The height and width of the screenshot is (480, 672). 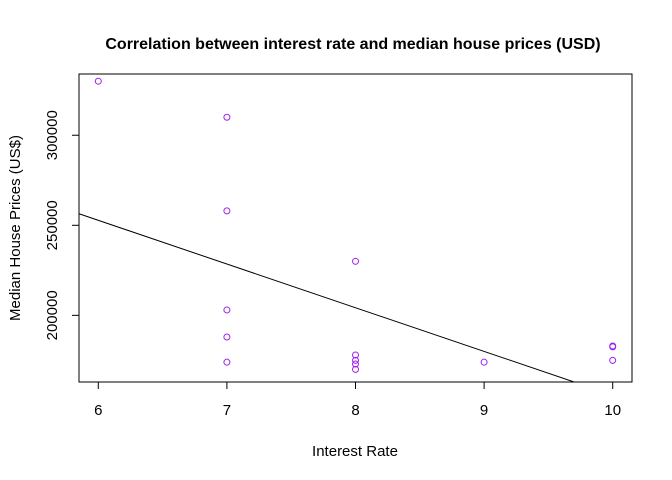 What do you see at coordinates (484, 410) in the screenshot?
I see `x-tick-label: 9` at bounding box center [484, 410].